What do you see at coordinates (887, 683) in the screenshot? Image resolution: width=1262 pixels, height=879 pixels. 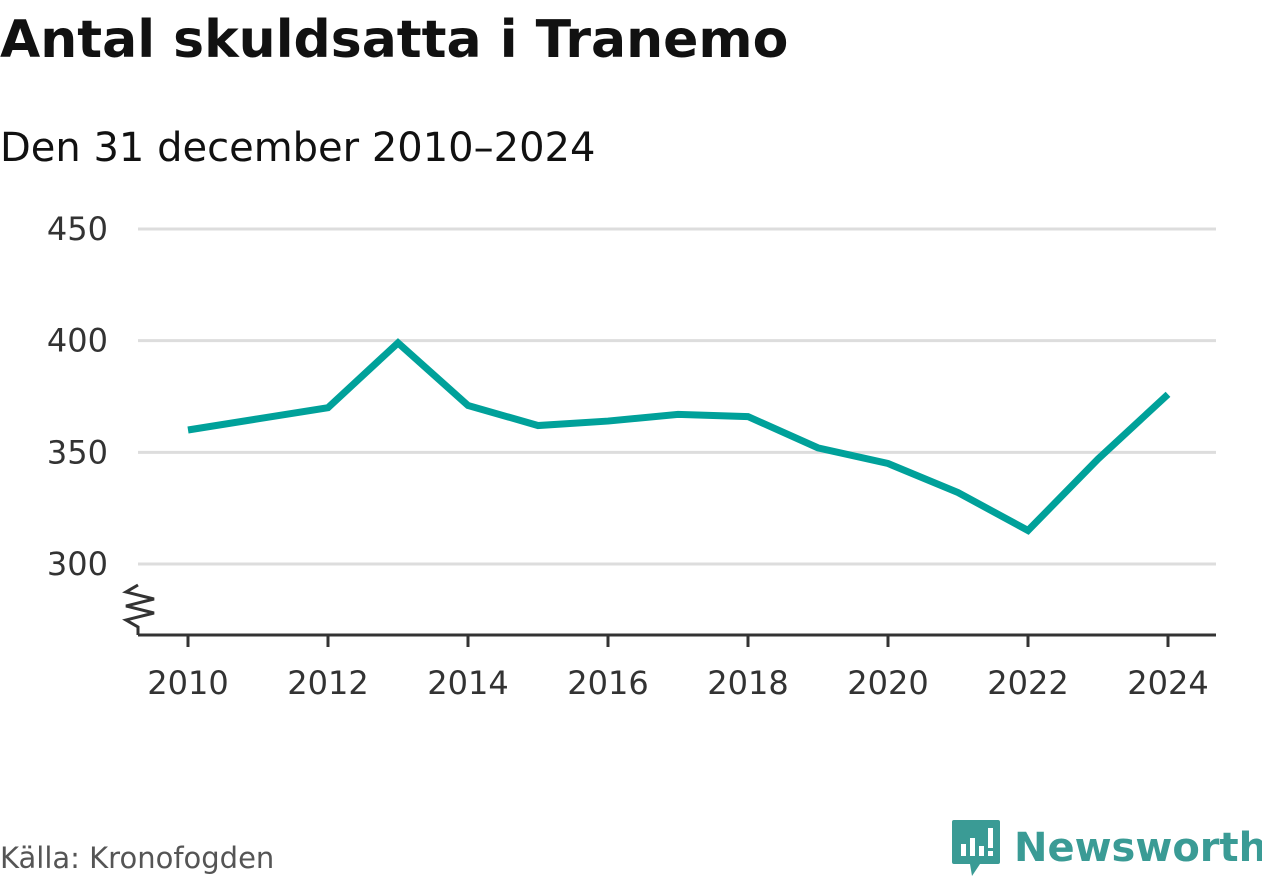 I see `x-tick-label: 2020` at bounding box center [887, 683].